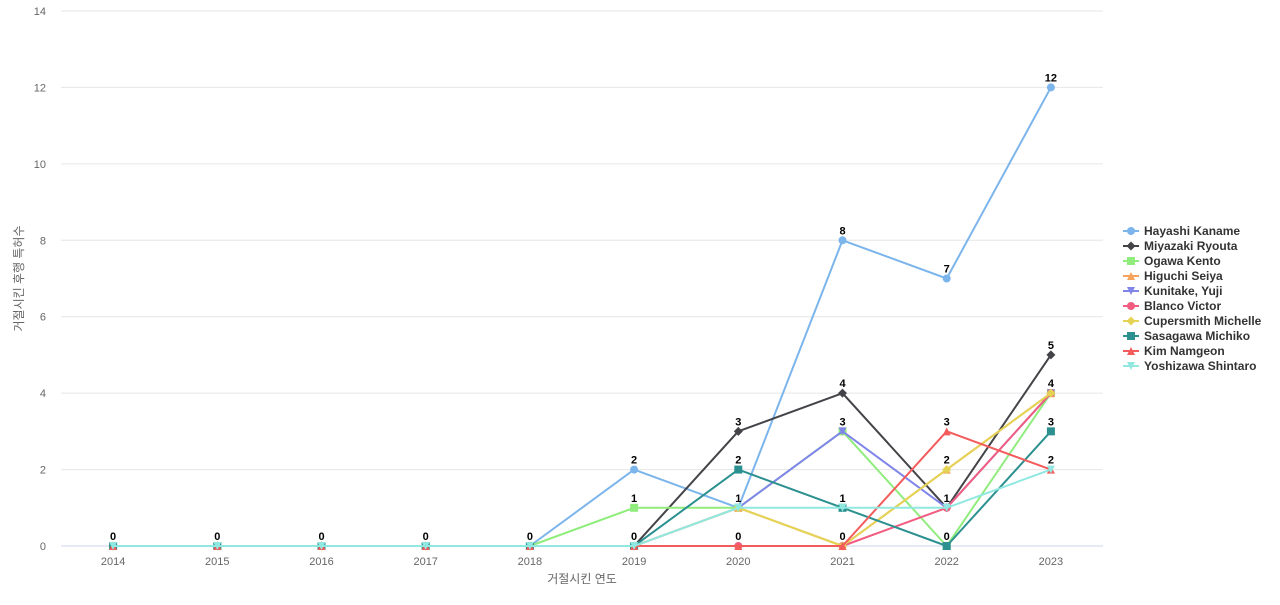 This screenshot has width=1280, height=605. What do you see at coordinates (43, 547) in the screenshot?
I see `y-tick-label: 0` at bounding box center [43, 547].